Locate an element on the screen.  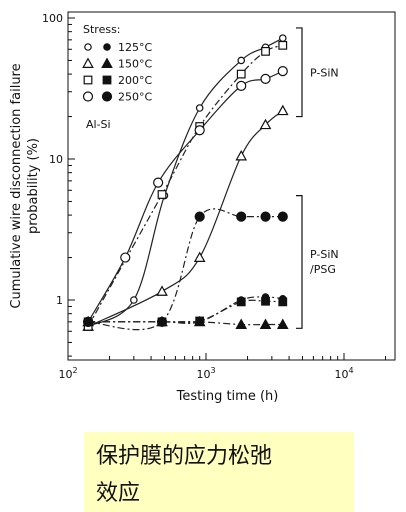
group-label-psin-psg: /PSG is located at coordinates (323, 269).